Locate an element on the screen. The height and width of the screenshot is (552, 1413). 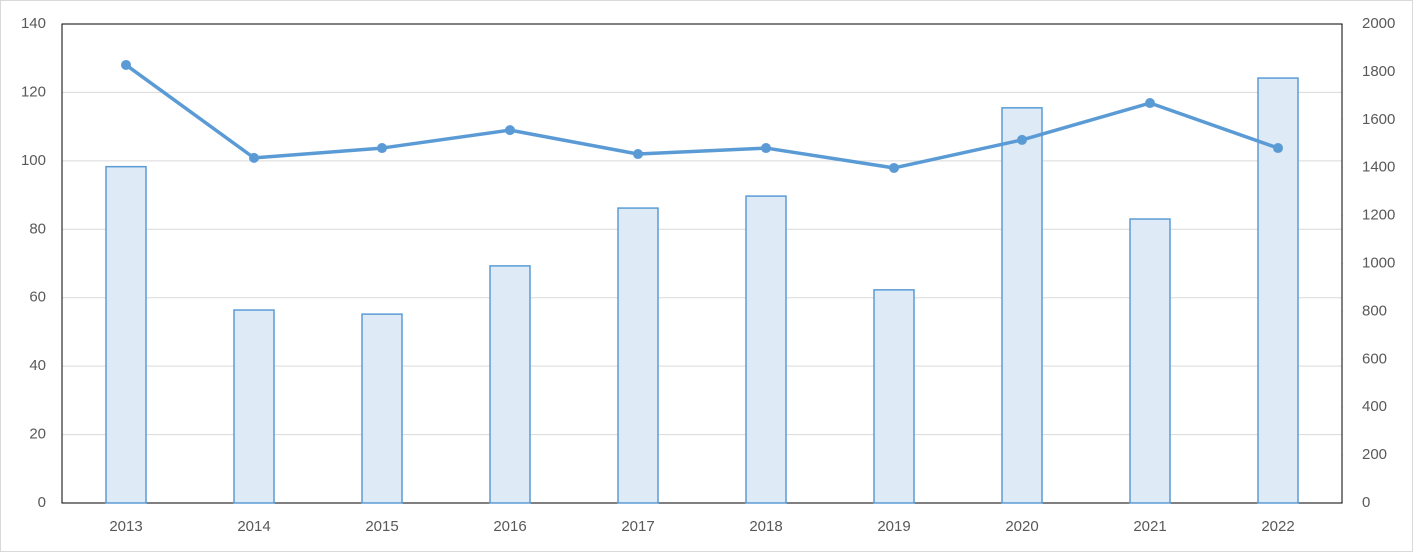
y2-tick-label: 1000 is located at coordinates (1378, 262).